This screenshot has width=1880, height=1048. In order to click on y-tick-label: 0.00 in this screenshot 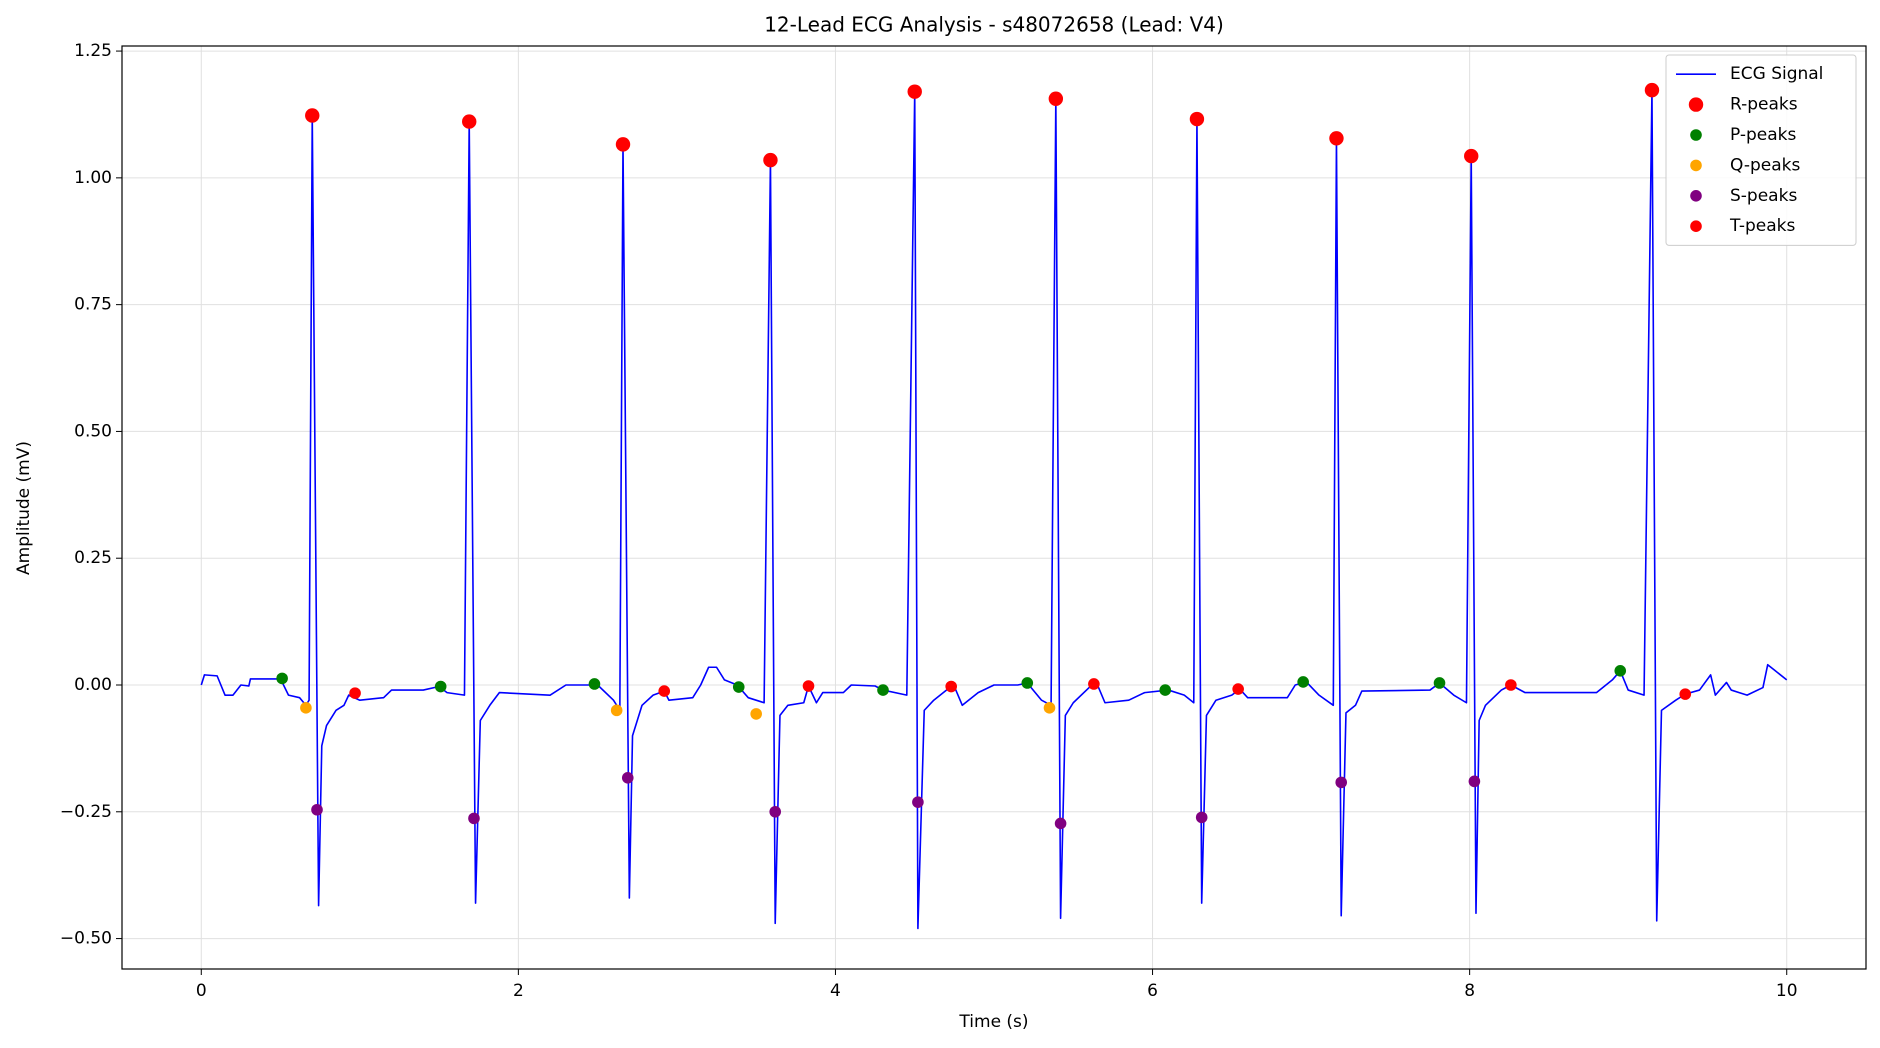, I will do `click(93, 685)`.